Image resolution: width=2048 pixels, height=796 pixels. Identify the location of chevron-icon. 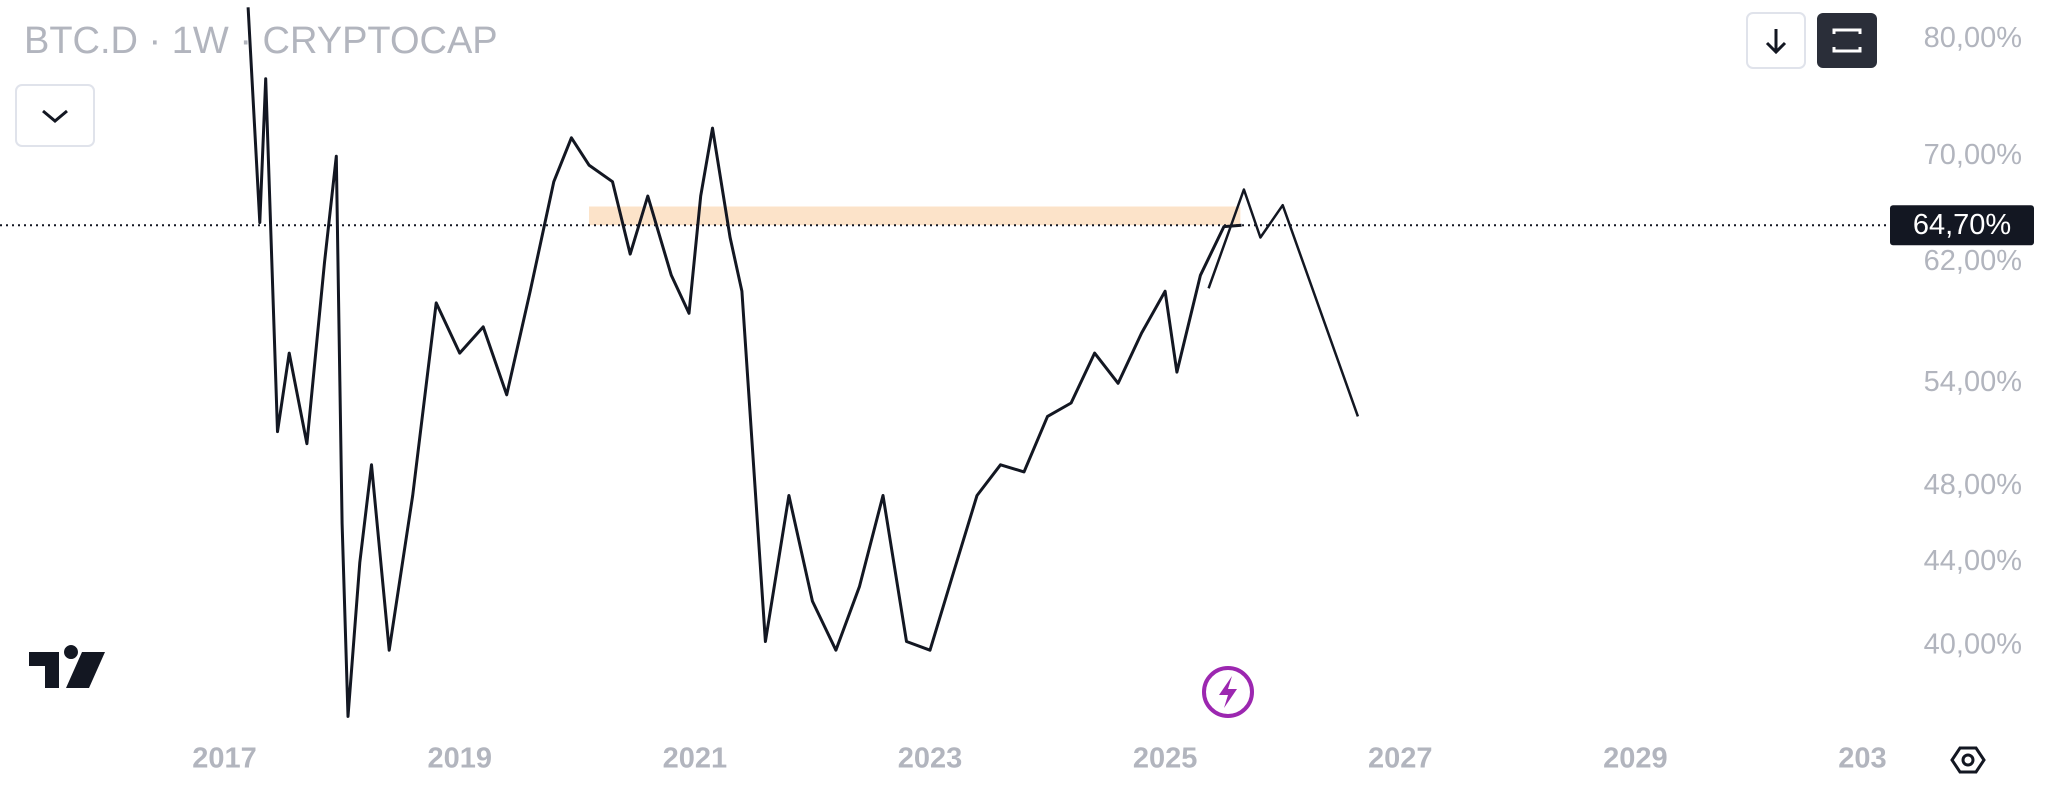
(55, 116).